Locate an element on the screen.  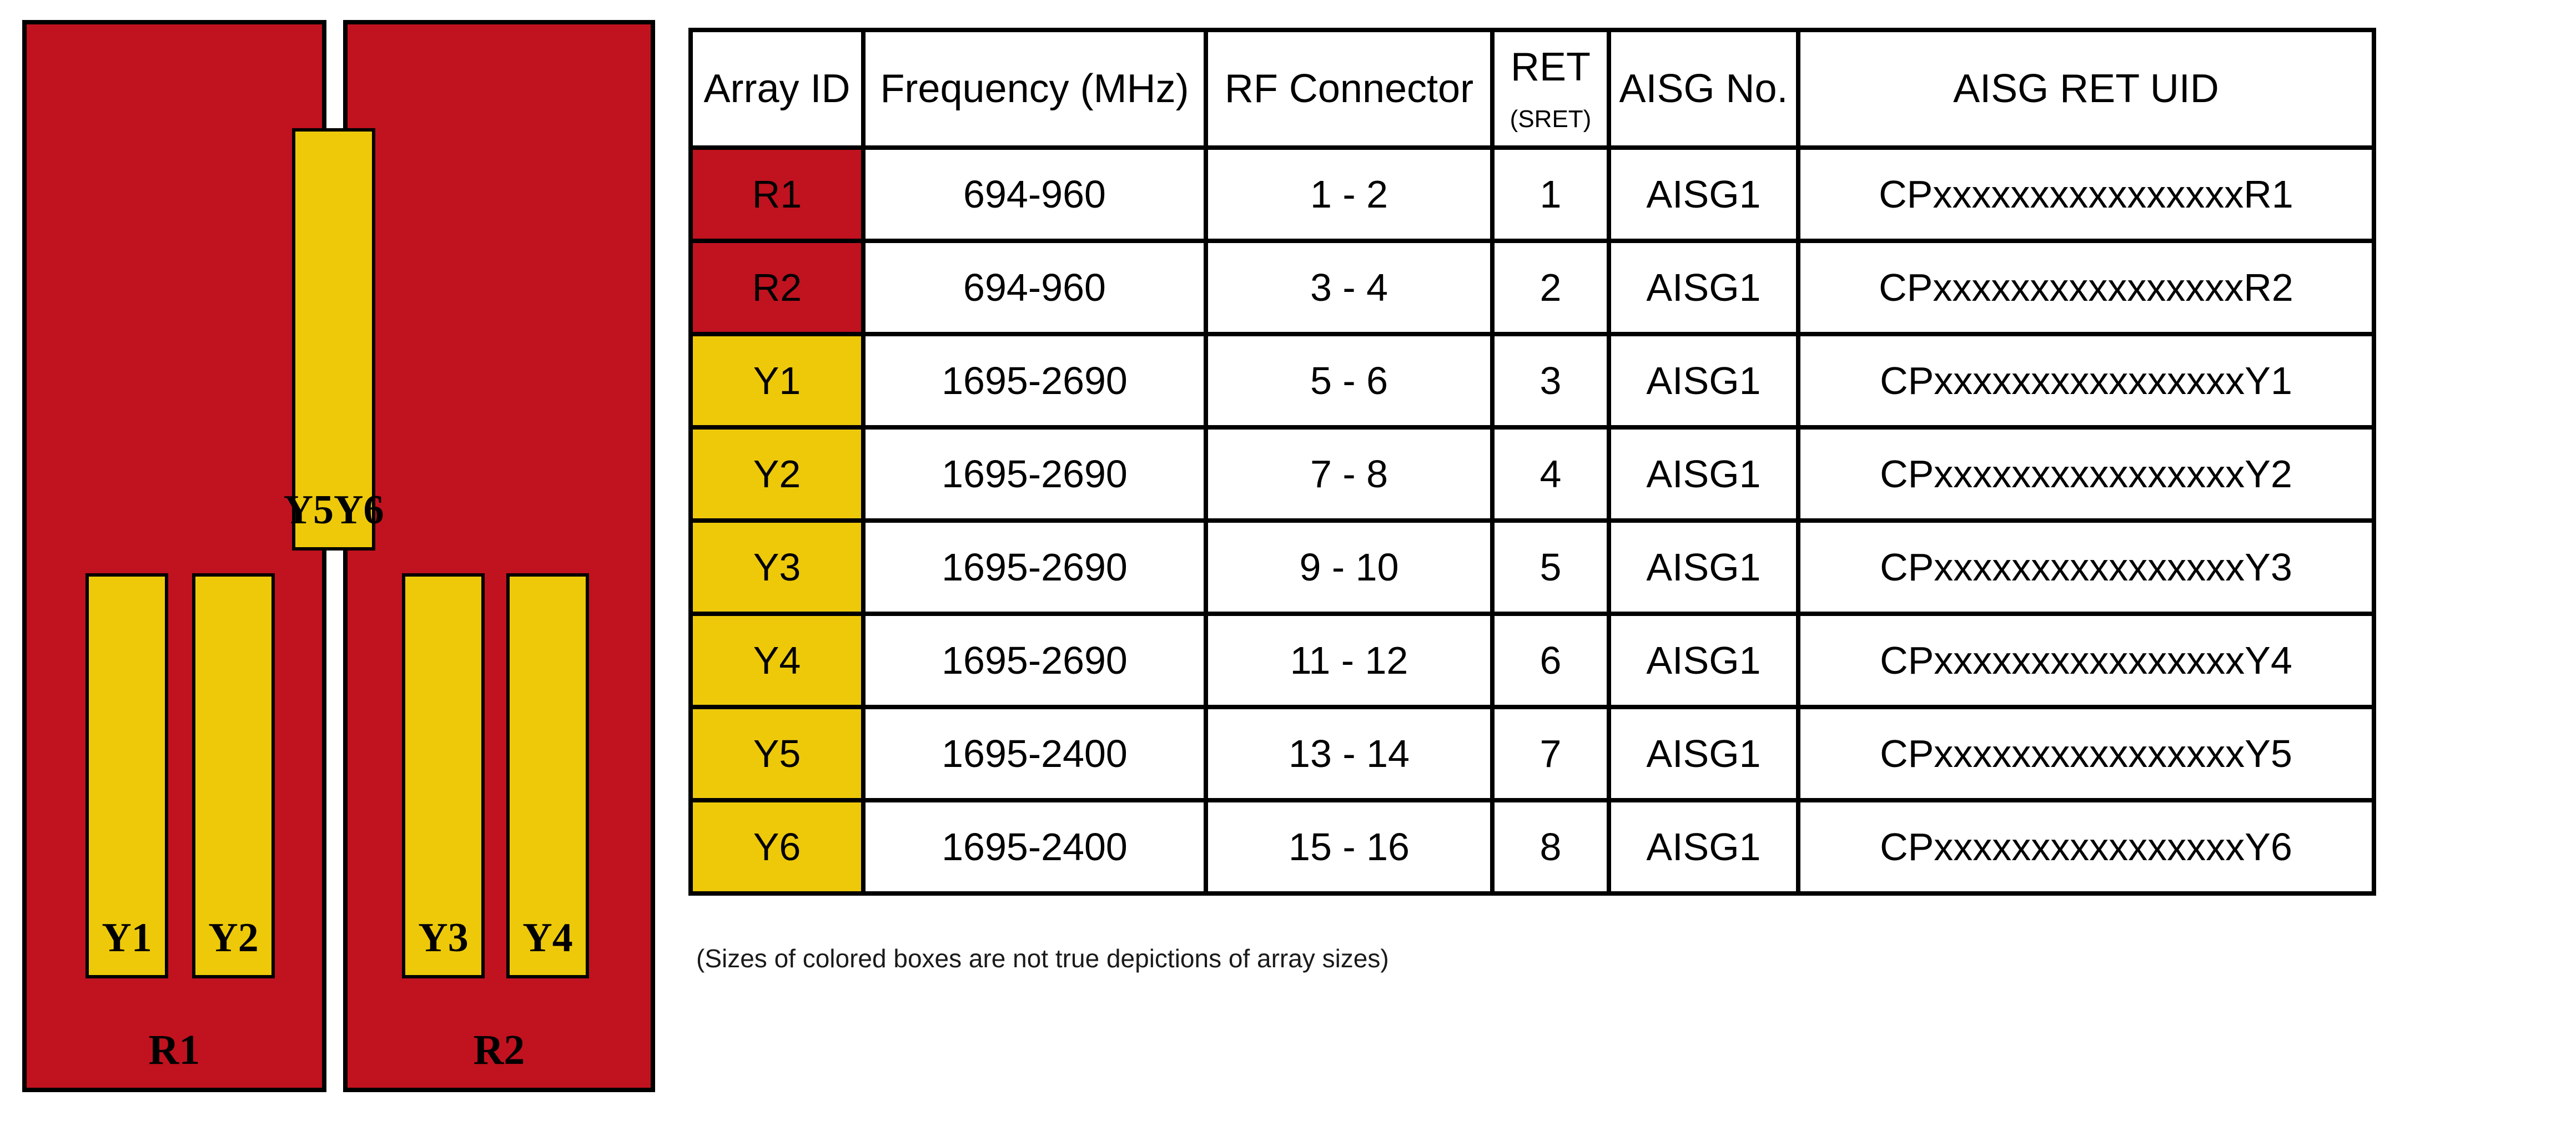
ret-header-stack: RET (SRET) is located at coordinates (1551, 89).